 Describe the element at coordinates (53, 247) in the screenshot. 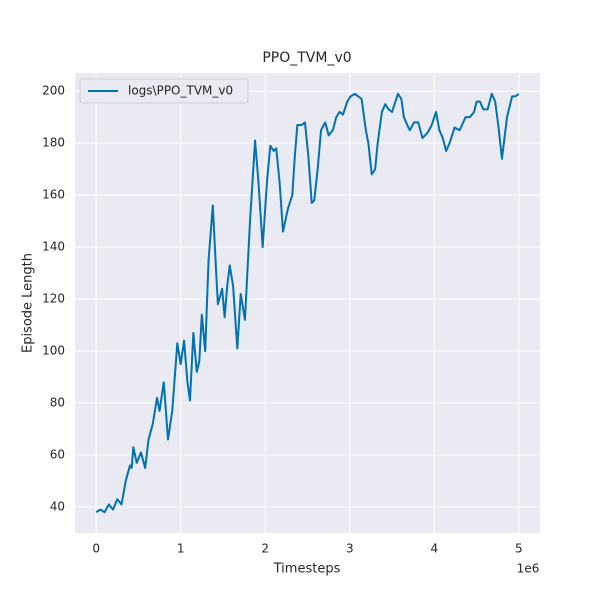

I see `y-tick-label: 140` at that location.